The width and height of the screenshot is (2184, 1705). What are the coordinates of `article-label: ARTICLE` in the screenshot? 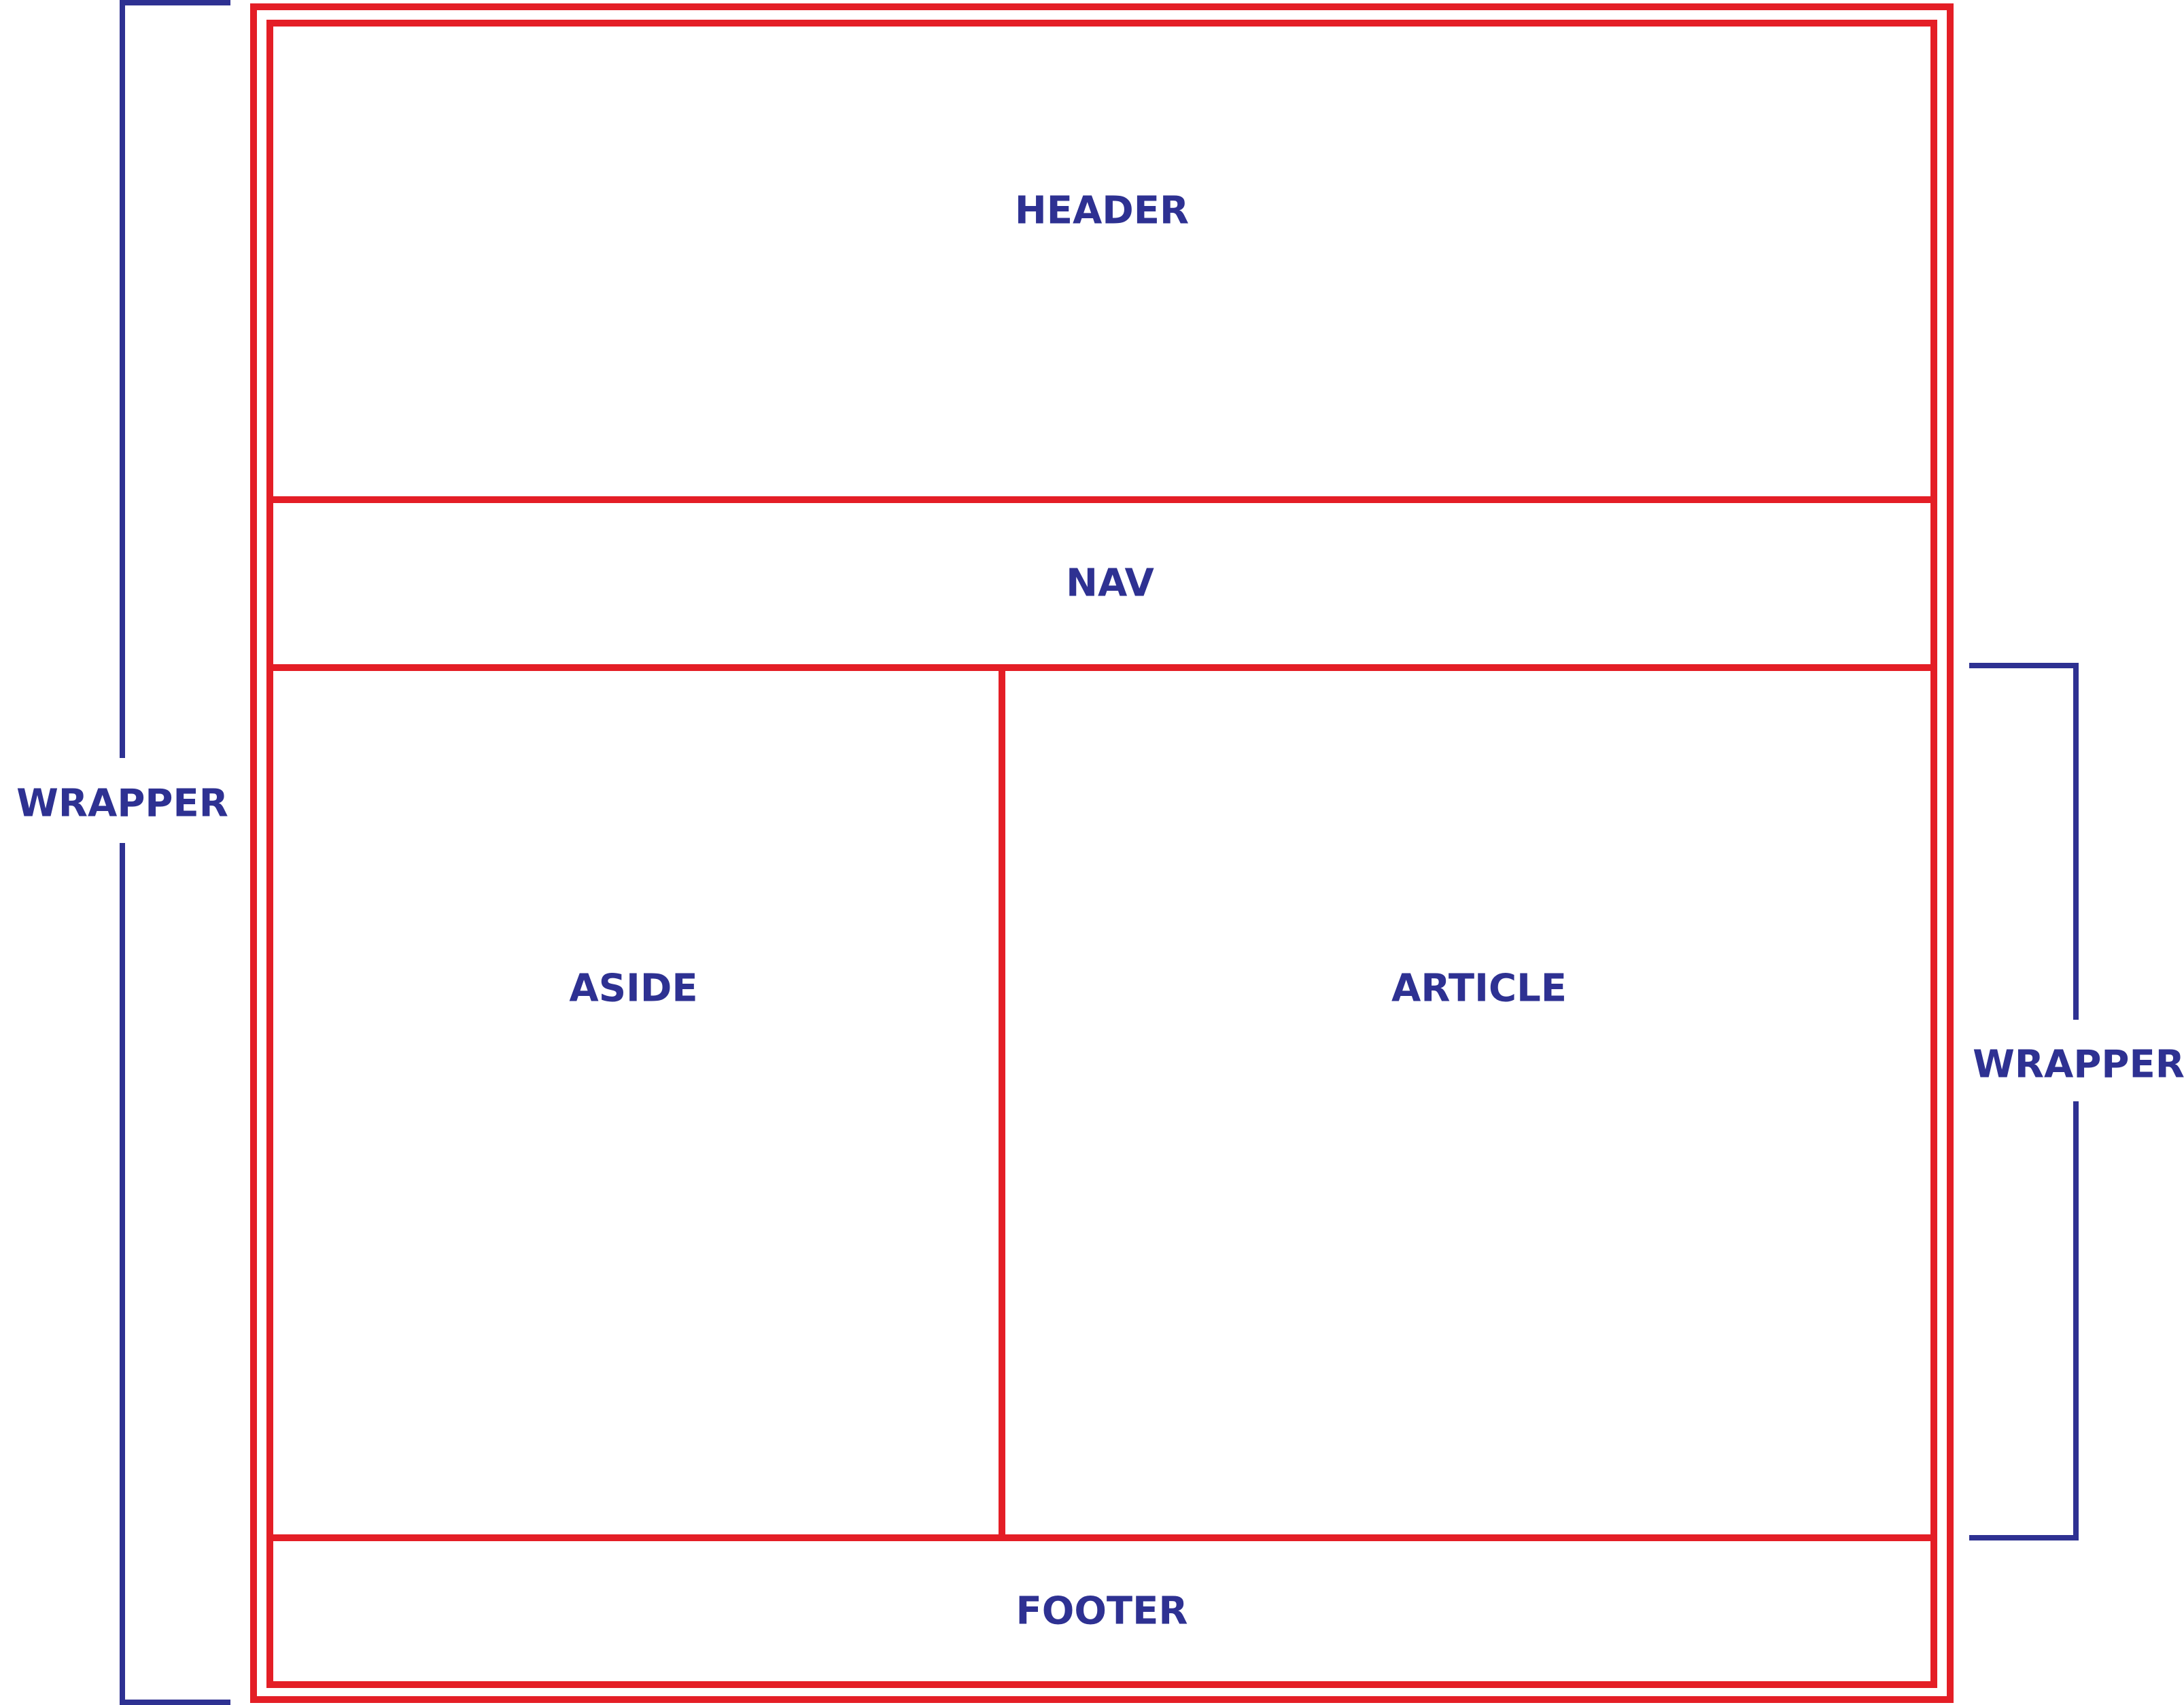 It's located at (1479, 989).